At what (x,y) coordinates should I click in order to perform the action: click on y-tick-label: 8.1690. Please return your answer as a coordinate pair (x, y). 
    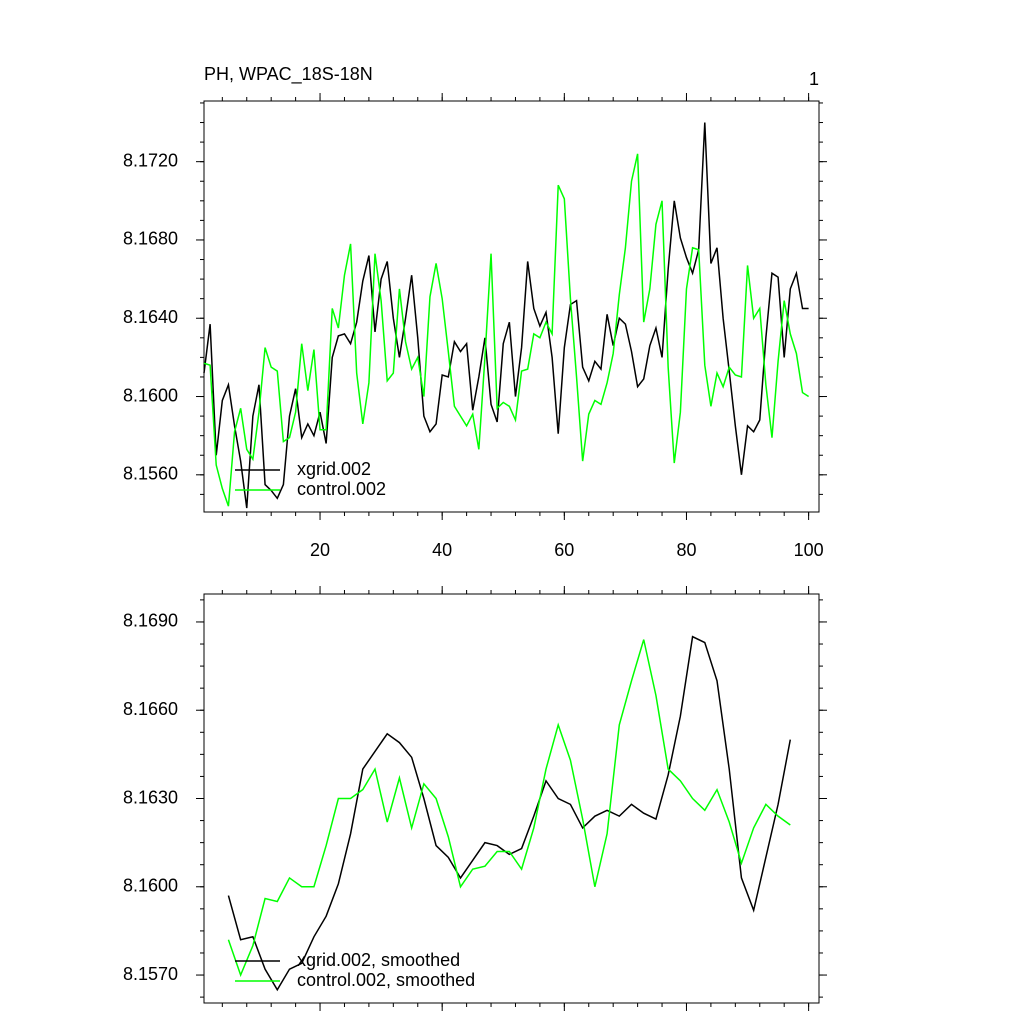
    Looking at the image, I should click on (150, 621).